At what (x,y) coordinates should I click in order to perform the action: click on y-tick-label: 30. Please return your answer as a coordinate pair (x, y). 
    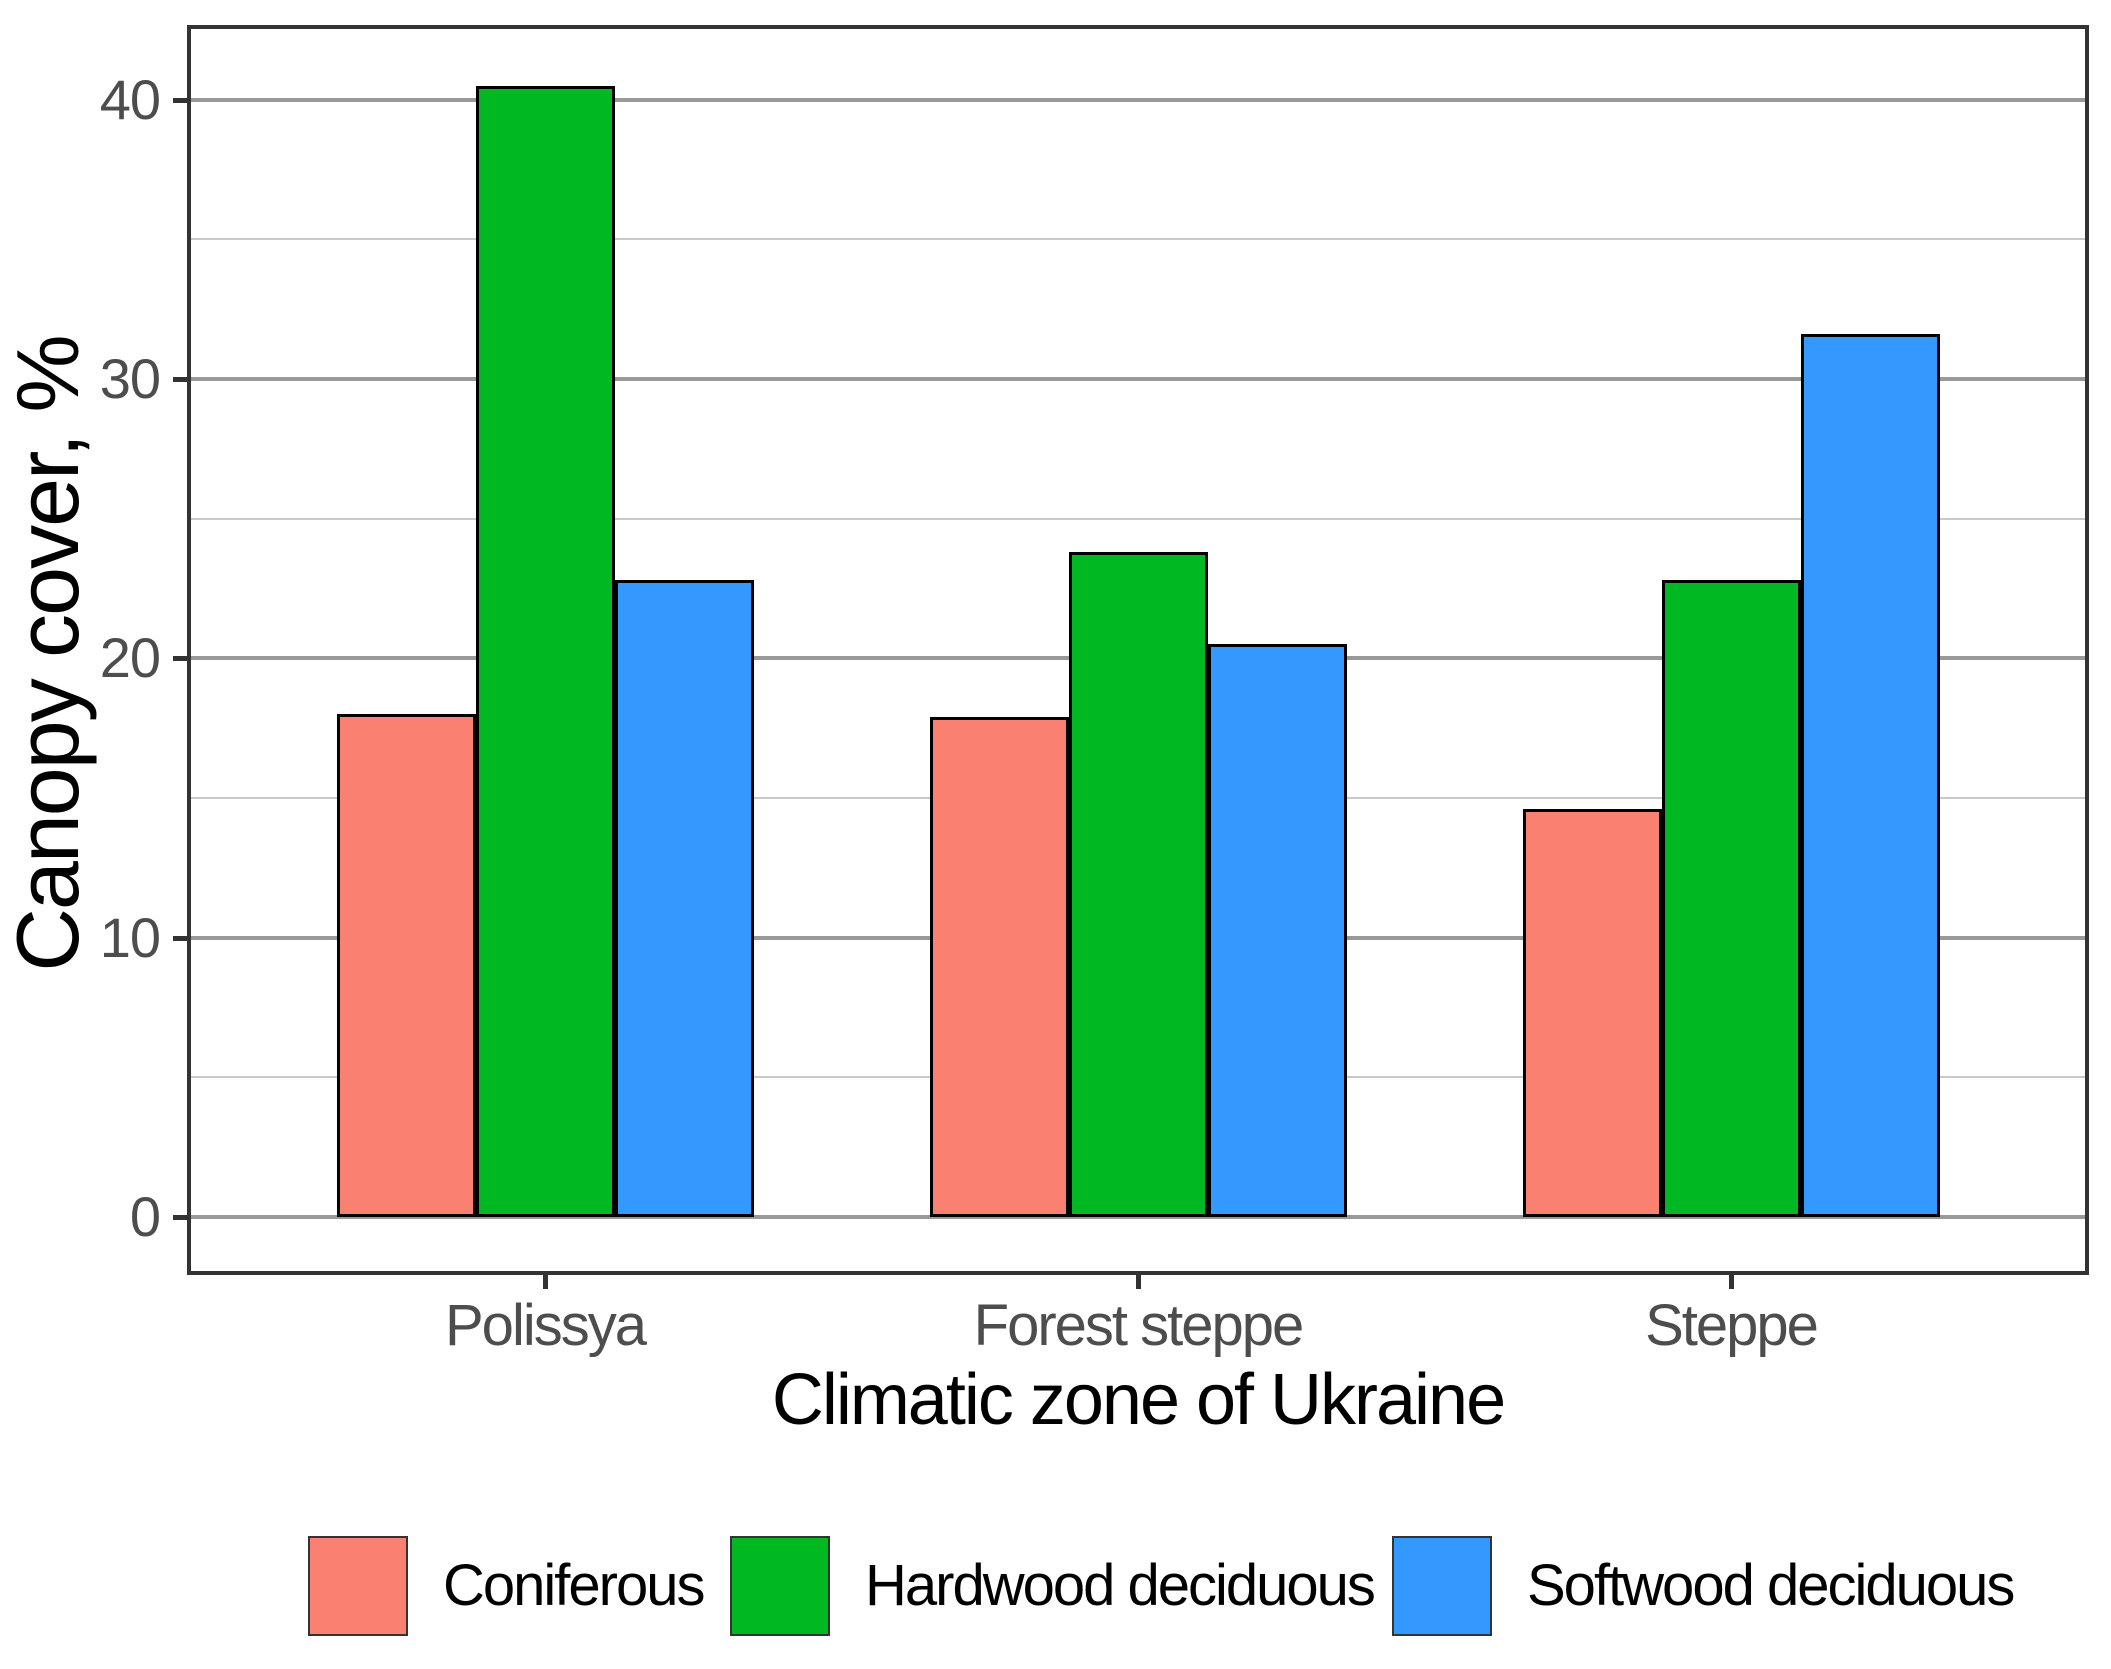
    Looking at the image, I should click on (130, 378).